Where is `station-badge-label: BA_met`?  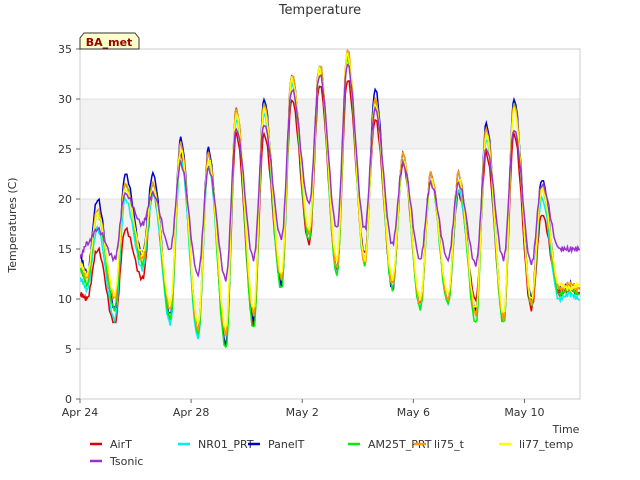
station-badge-label: BA_met is located at coordinates (109, 42).